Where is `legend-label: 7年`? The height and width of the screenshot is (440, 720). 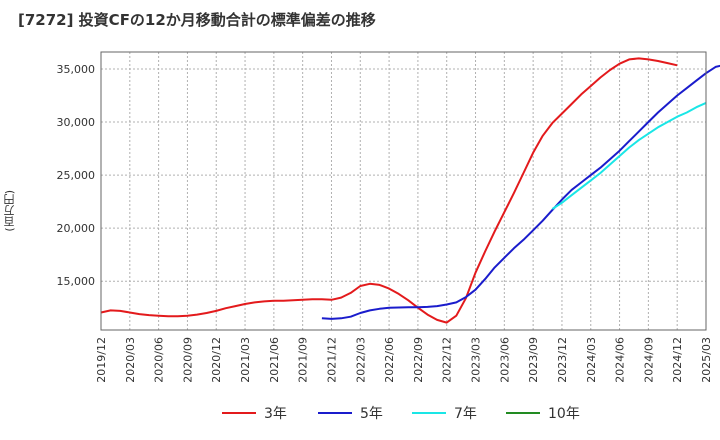
legend-label: 7年 is located at coordinates (465, 414).